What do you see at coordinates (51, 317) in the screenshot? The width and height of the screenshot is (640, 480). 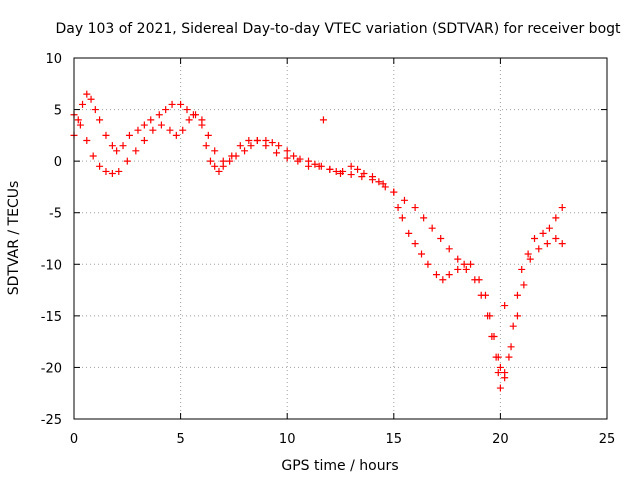 I see `y-tick-label: -15` at bounding box center [51, 317].